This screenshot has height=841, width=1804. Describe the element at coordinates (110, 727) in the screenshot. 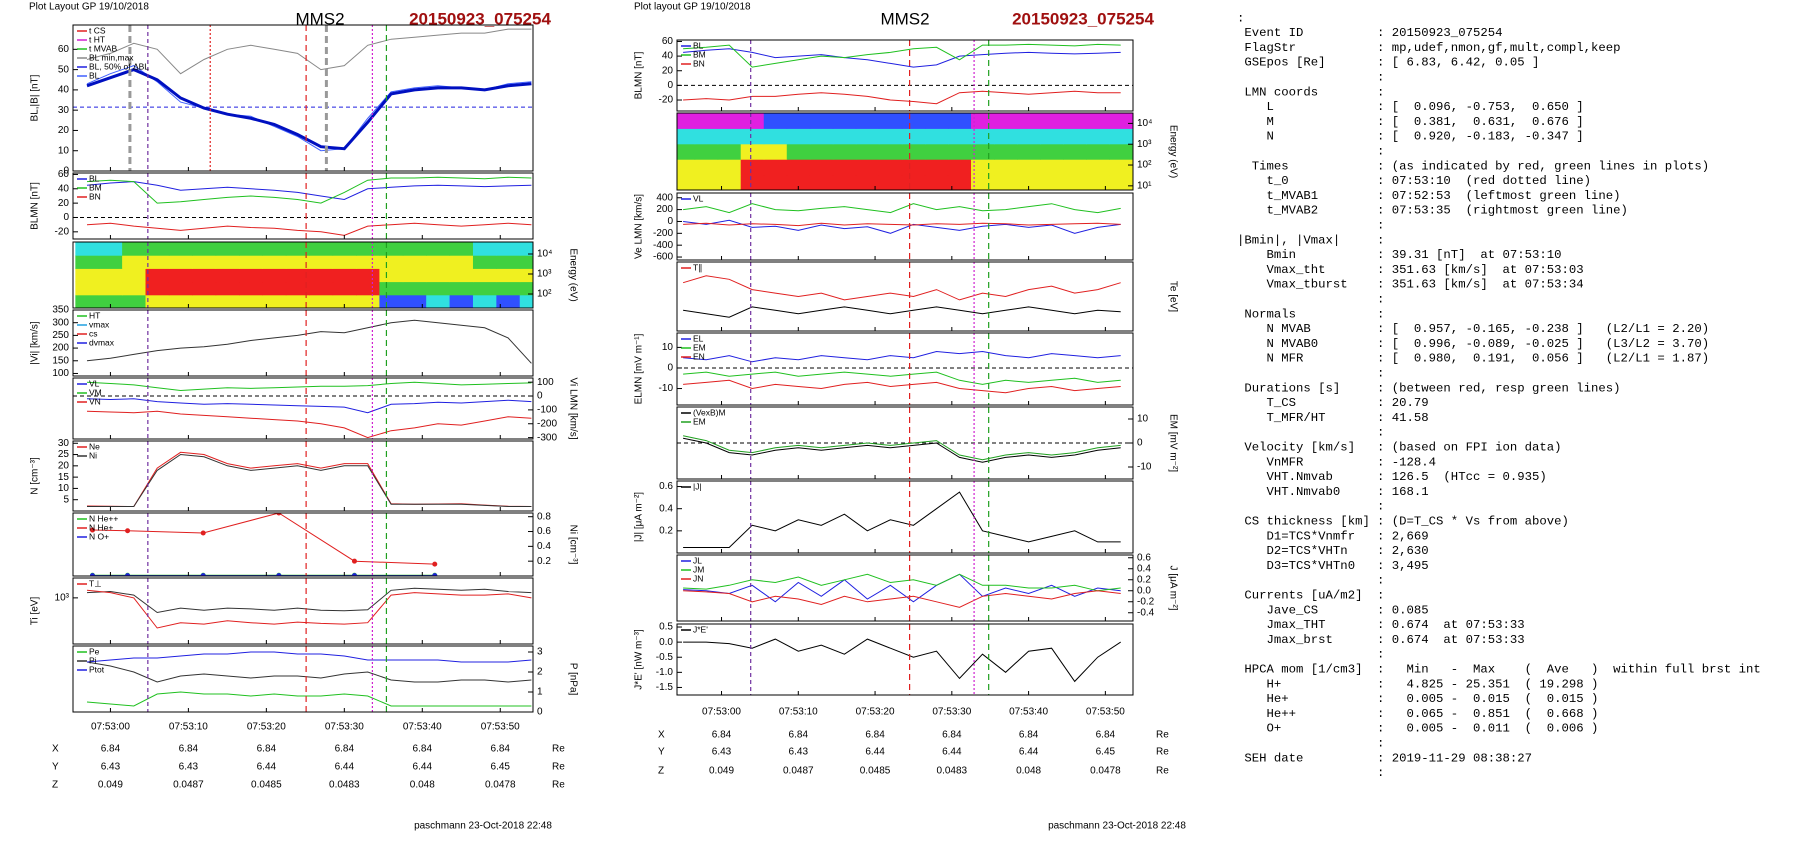

I see `x-tick-label: 07:53:00` at that location.